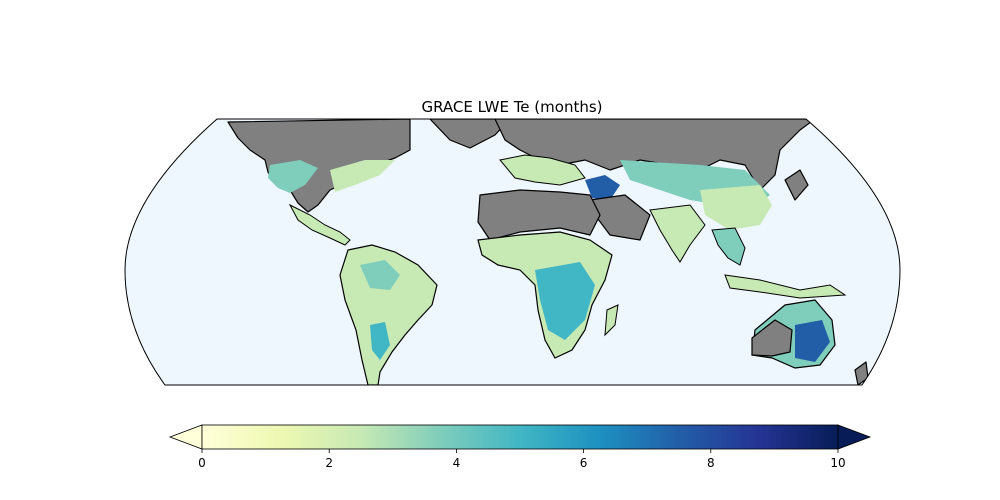 The height and width of the screenshot is (500, 1000). What do you see at coordinates (837, 463) in the screenshot?
I see `colorbar-tick-label: 10` at bounding box center [837, 463].